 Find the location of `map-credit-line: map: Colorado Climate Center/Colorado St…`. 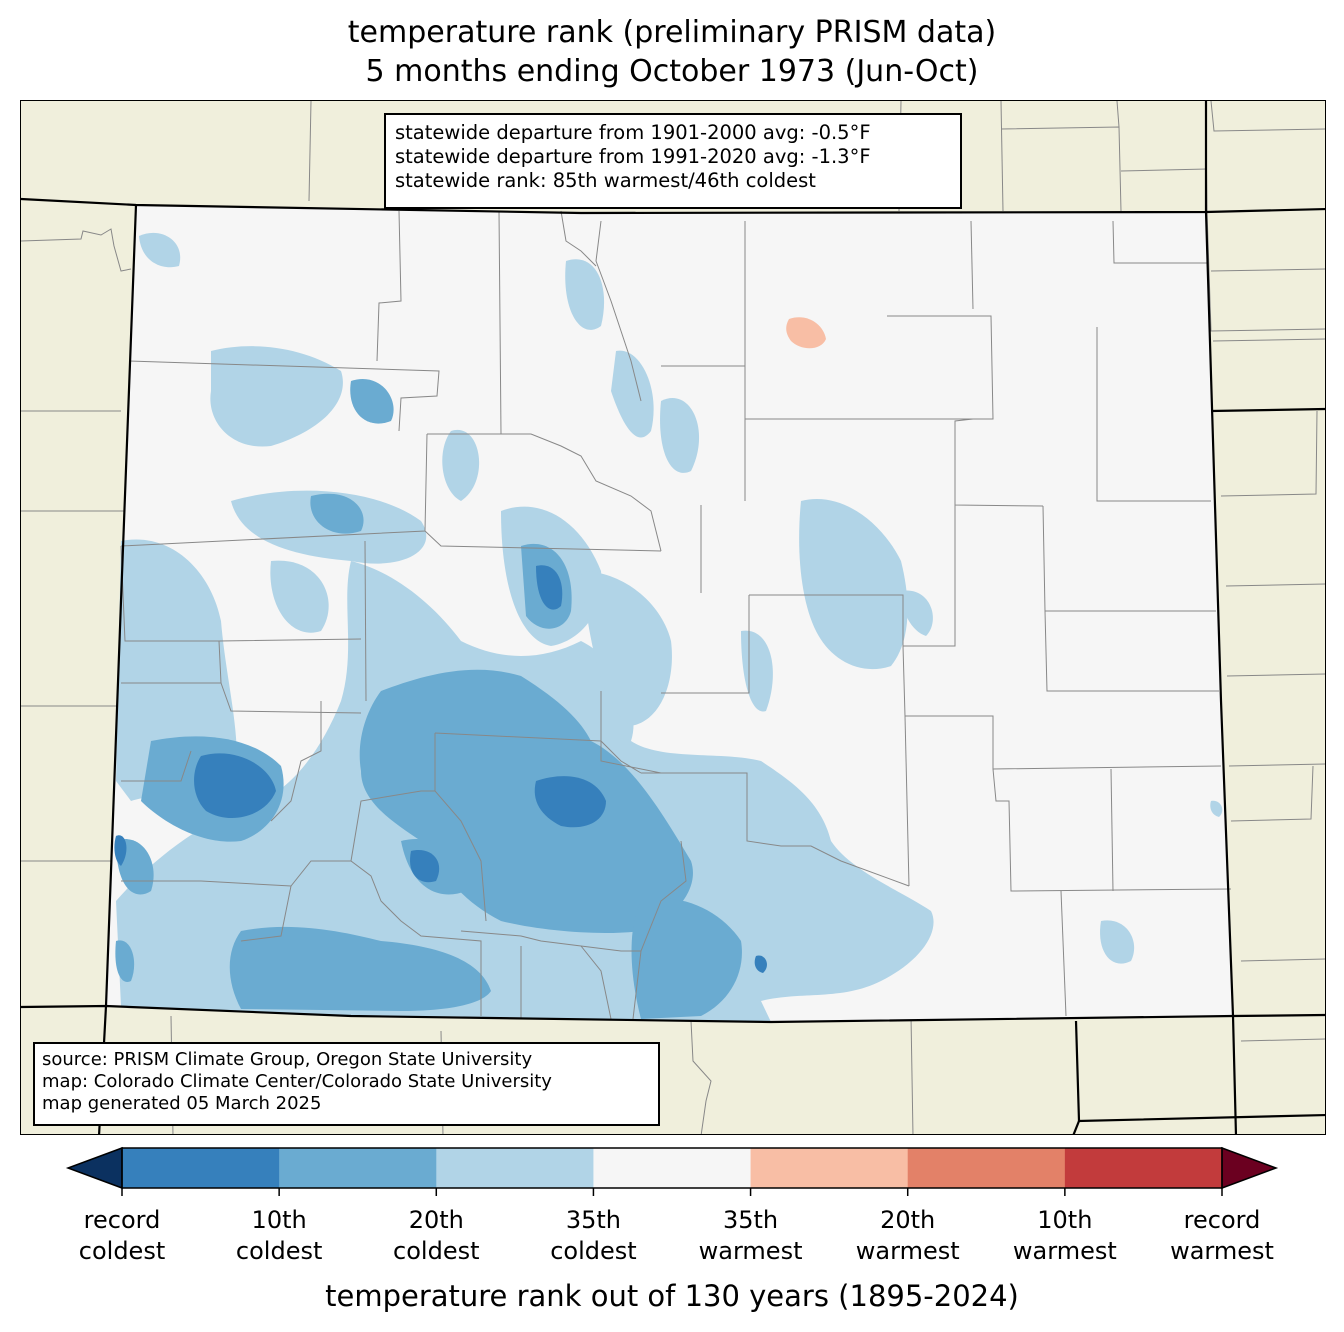

map-credit-line: map: Colorado Climate Center/Colorado St… is located at coordinates (297, 1081).